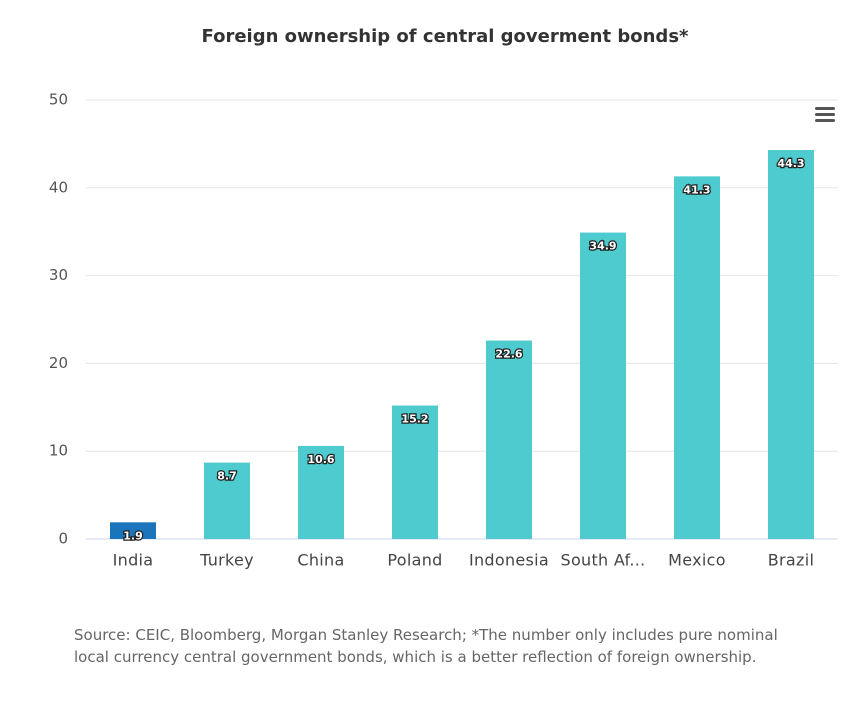 This screenshot has height=717, width=866. Describe the element at coordinates (133, 535) in the screenshot. I see `data-label: 1.9` at that location.